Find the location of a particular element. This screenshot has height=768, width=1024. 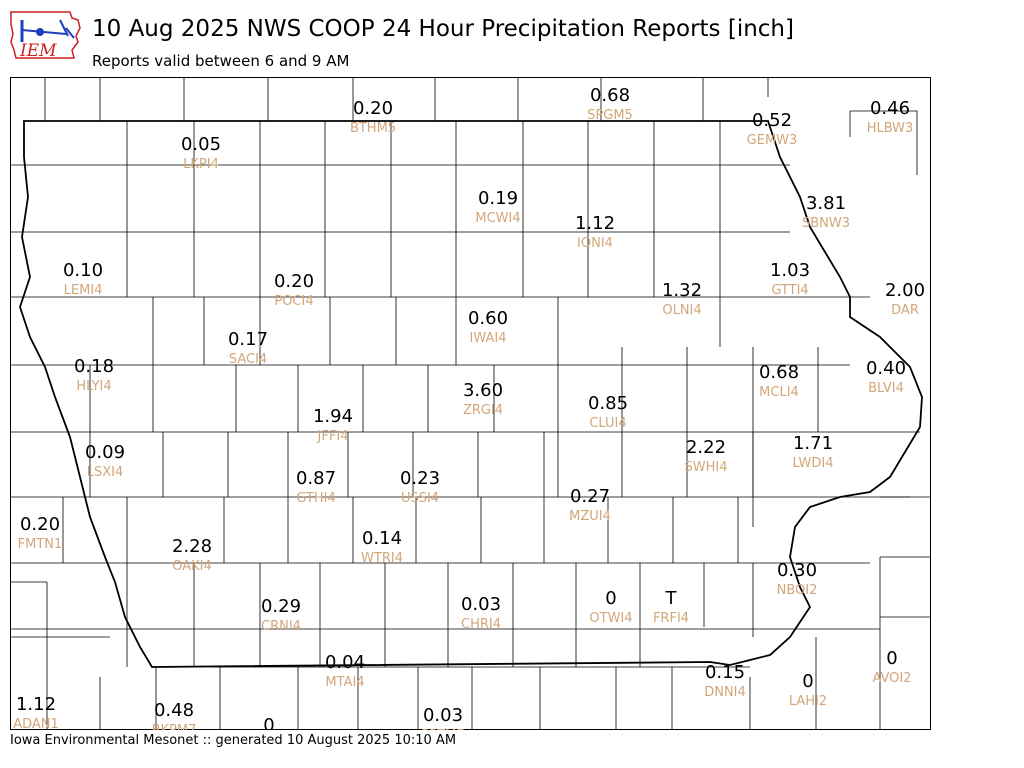

station-lahi2: 0 LAHI2 is located at coordinates (808, 690).